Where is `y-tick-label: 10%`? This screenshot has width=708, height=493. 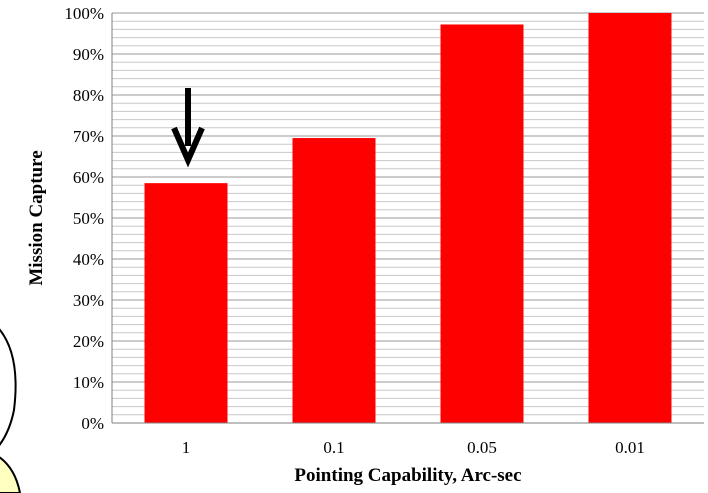 y-tick-label: 10% is located at coordinates (88, 382).